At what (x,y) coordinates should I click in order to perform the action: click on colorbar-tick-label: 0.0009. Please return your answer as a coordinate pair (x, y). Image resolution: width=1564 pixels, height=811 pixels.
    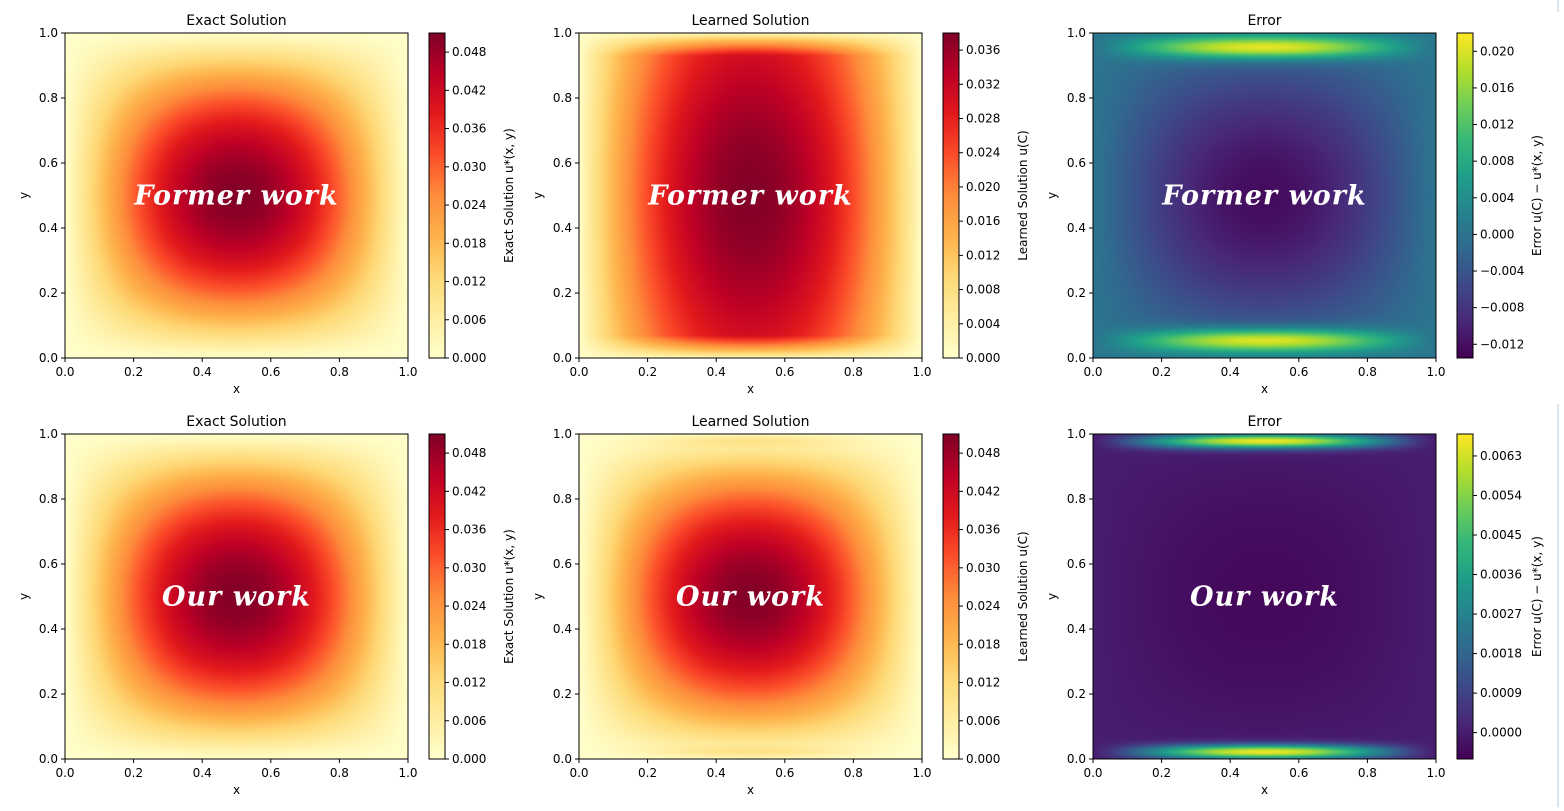
    Looking at the image, I should click on (1501, 693).